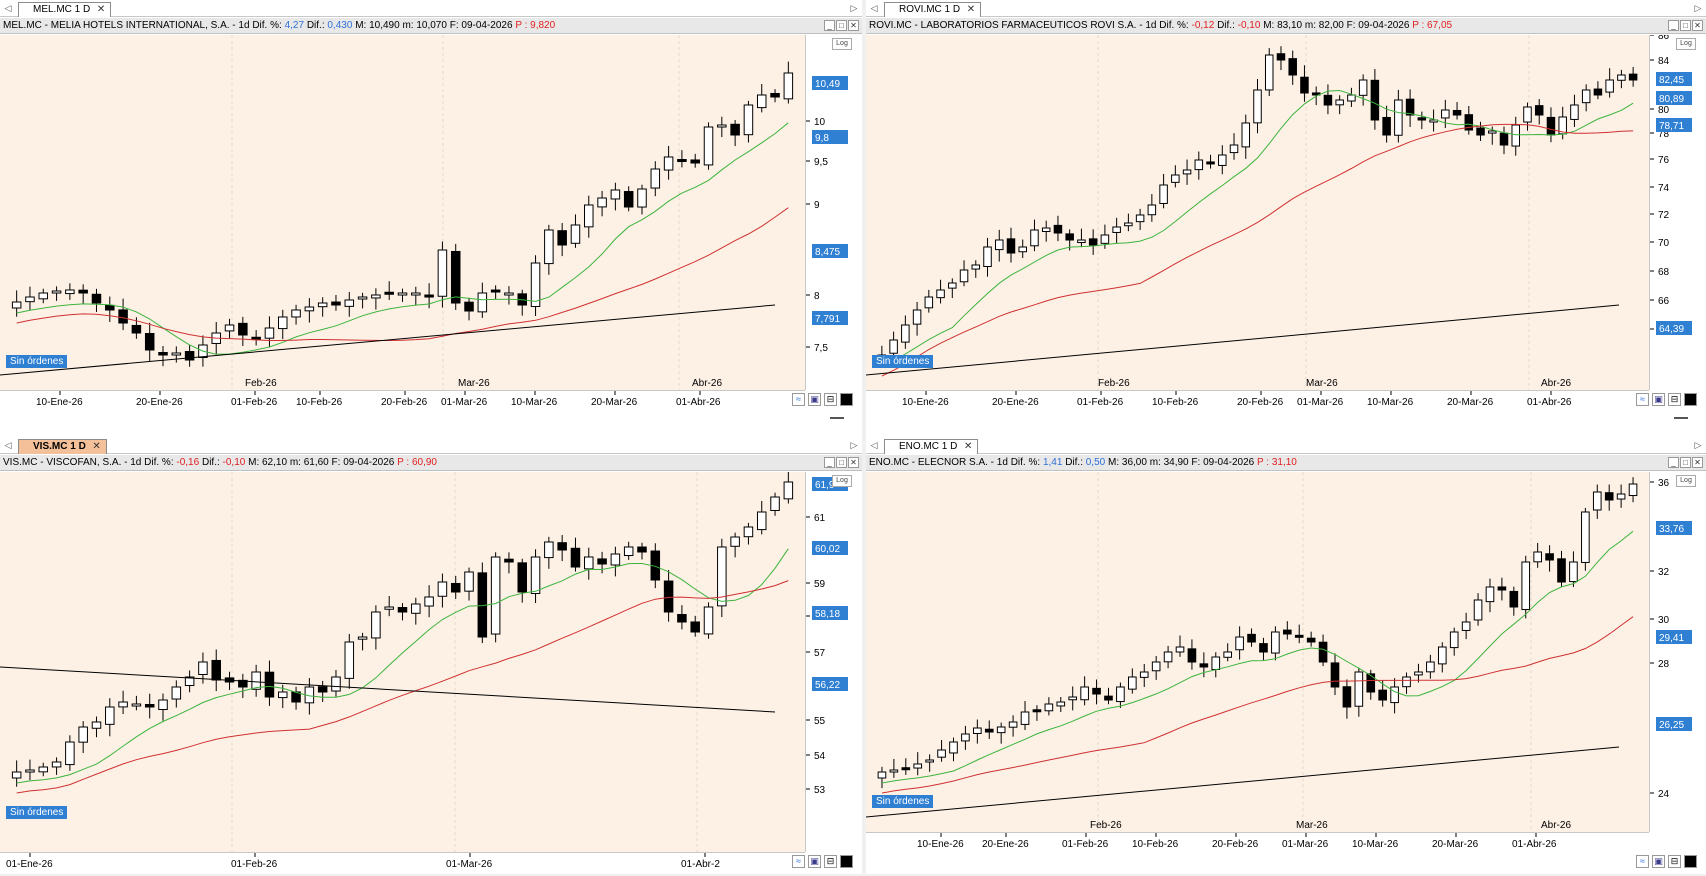  What do you see at coordinates (903, 361) in the screenshot?
I see `status-badge: Sin órdenes` at bounding box center [903, 361].